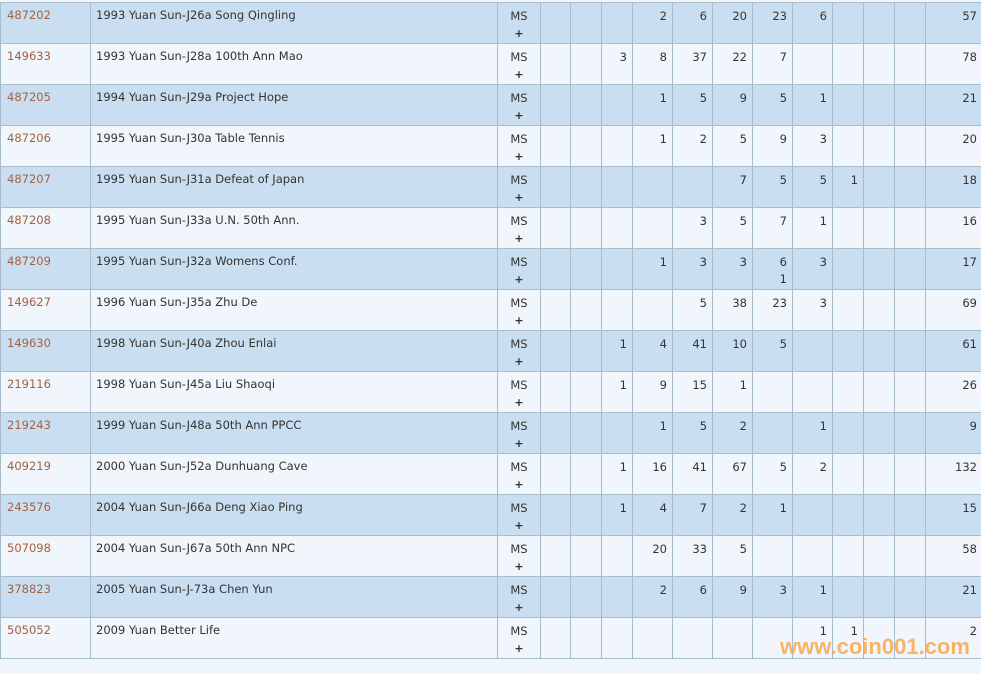 The height and width of the screenshot is (674, 981). Describe the element at coordinates (294, 392) in the screenshot. I see `coin-description: 1998 Yuan Sun-J45a Liu Shaoqi` at that location.